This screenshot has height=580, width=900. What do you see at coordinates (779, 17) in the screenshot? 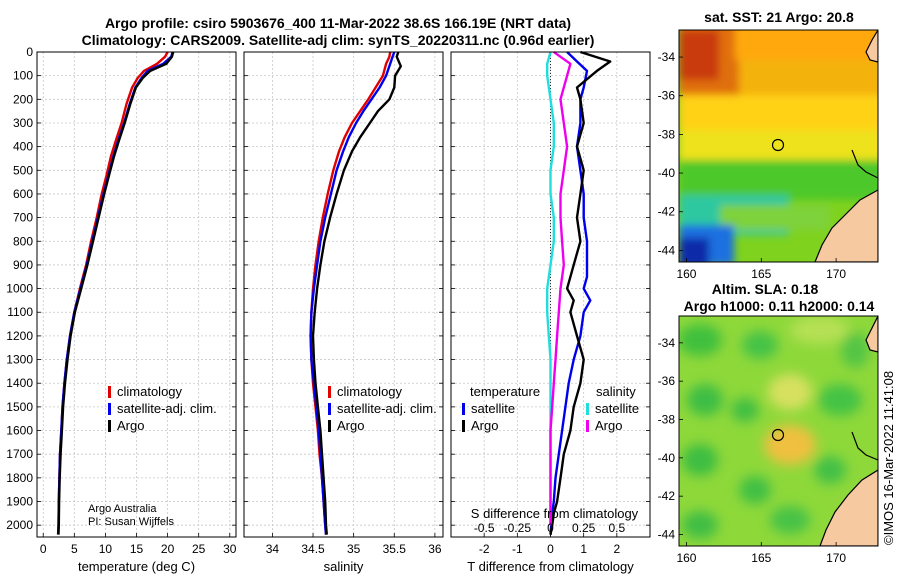
I see `sst-map-title: sat. SST: 21 Argo: 20.8` at bounding box center [779, 17].